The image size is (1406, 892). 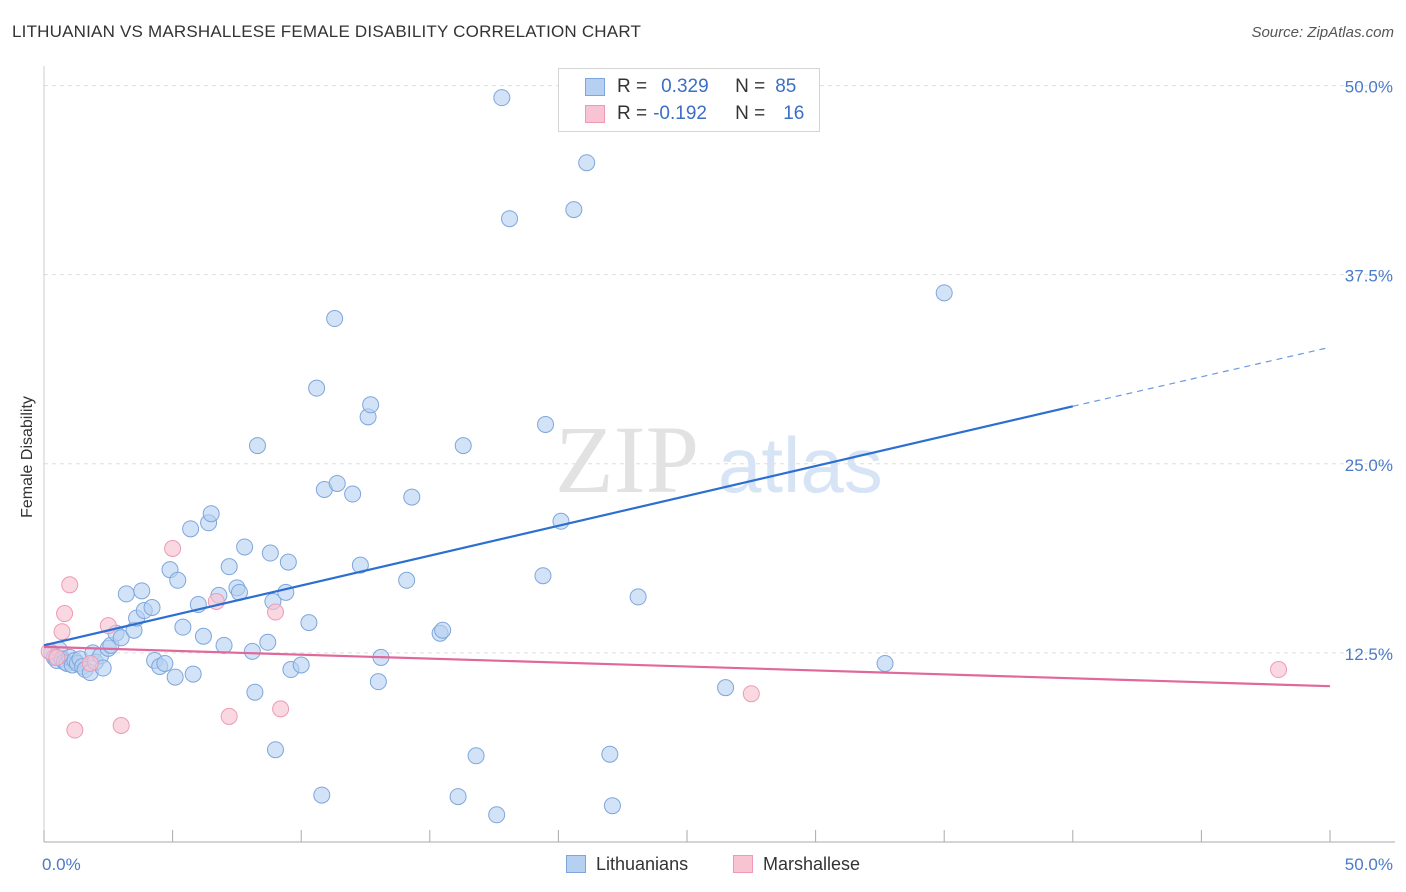 I want to click on watermark: ZIP atlas, so click(x=719, y=459).